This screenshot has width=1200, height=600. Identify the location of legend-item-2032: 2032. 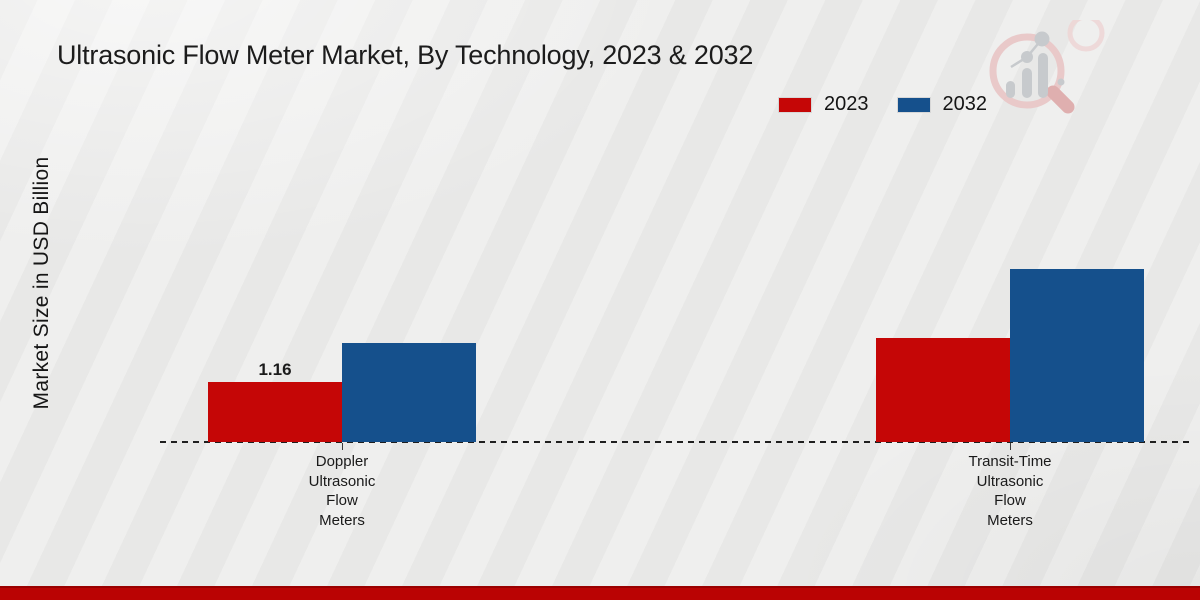
(942, 104).